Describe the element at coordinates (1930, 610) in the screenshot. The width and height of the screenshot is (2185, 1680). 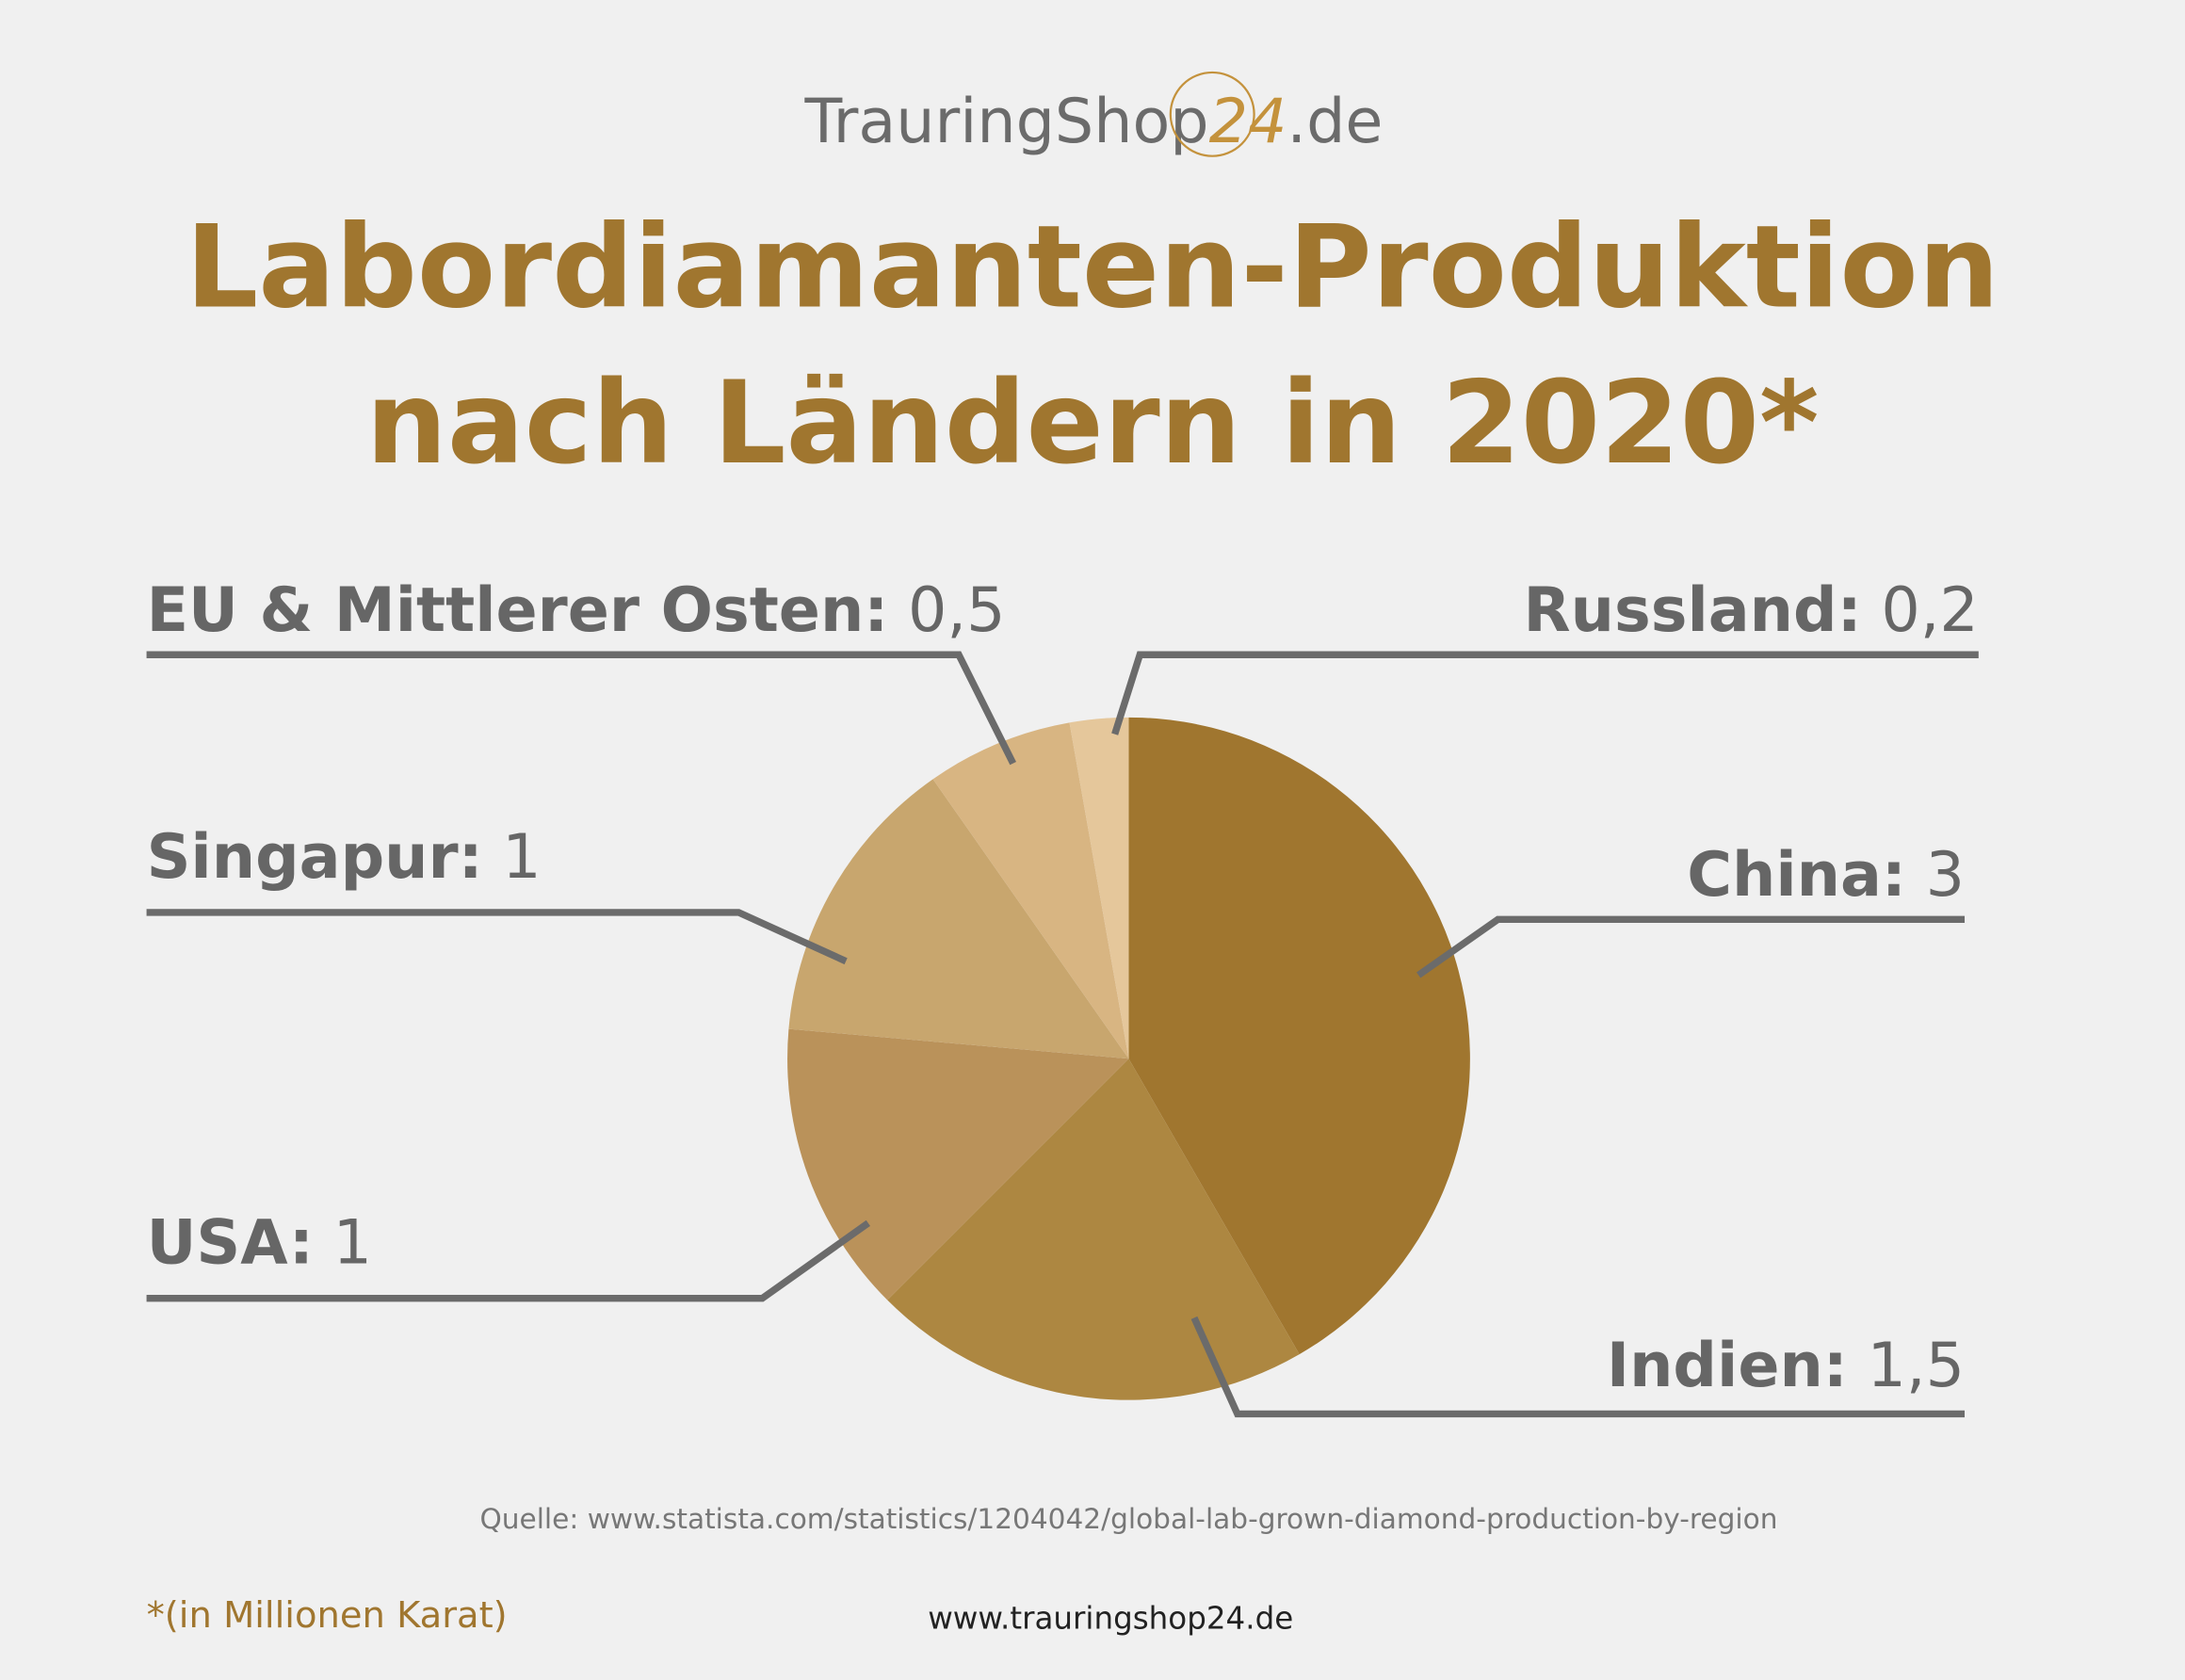
I see `value-label: 0,2` at that location.